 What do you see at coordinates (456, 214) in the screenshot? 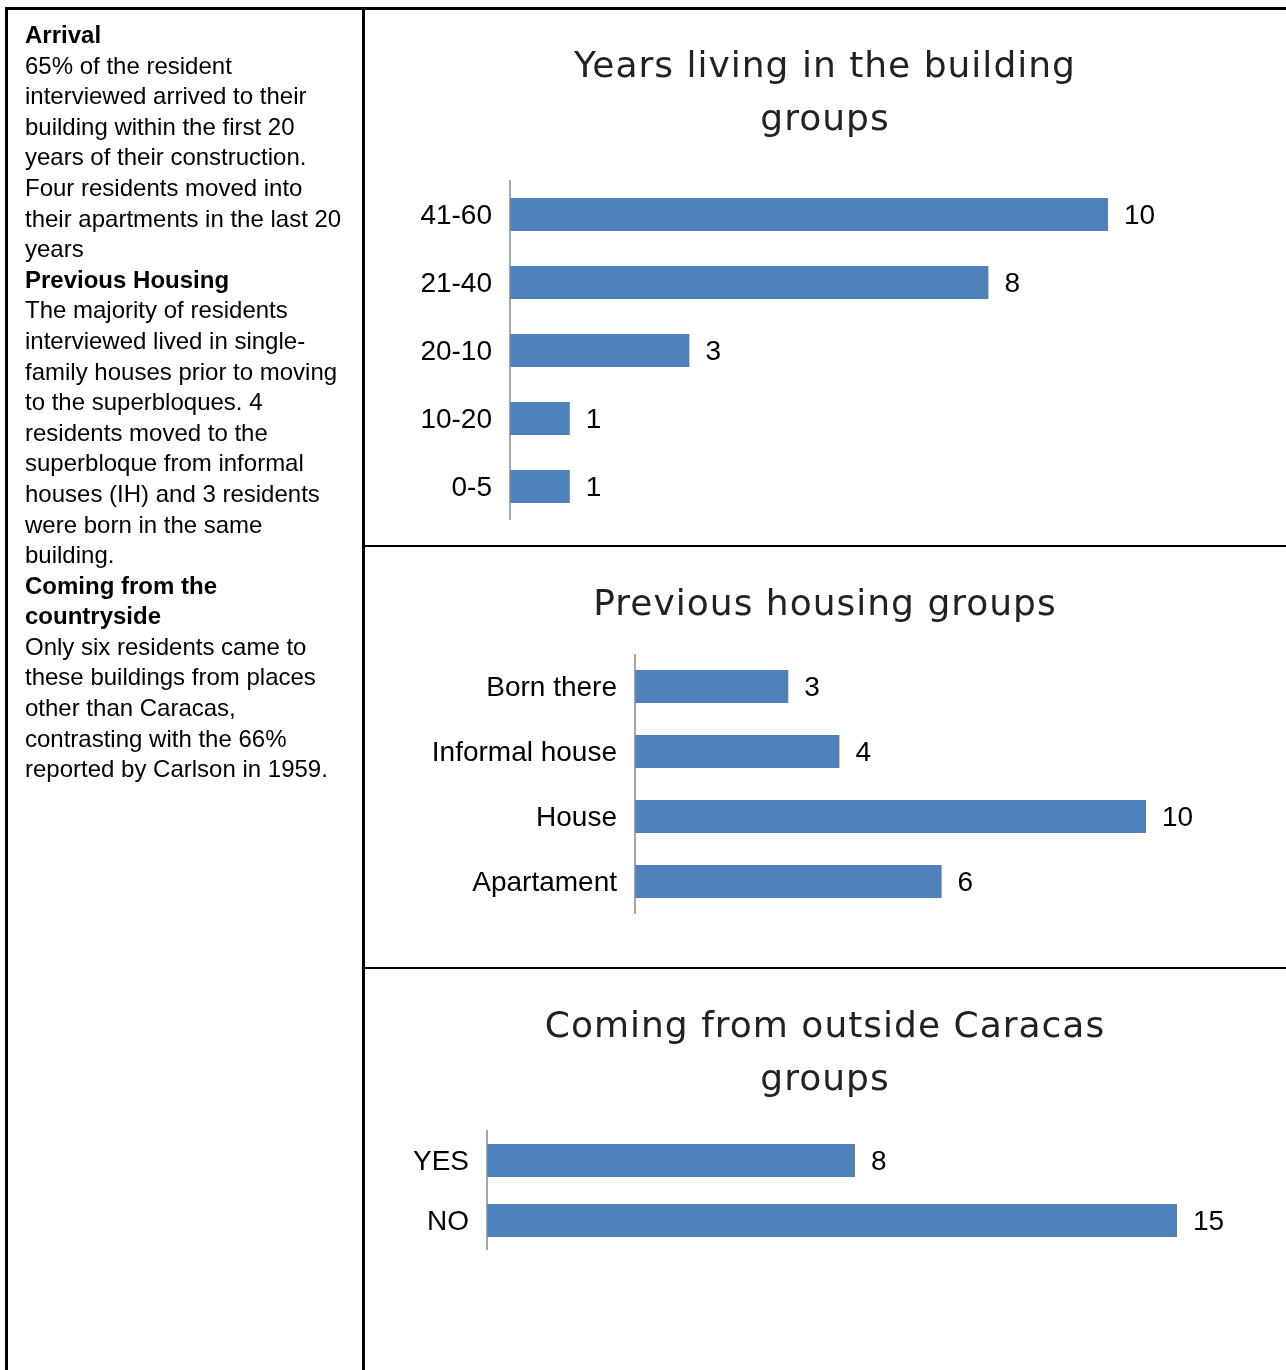
I see `y-tick-label: 41-60` at bounding box center [456, 214].